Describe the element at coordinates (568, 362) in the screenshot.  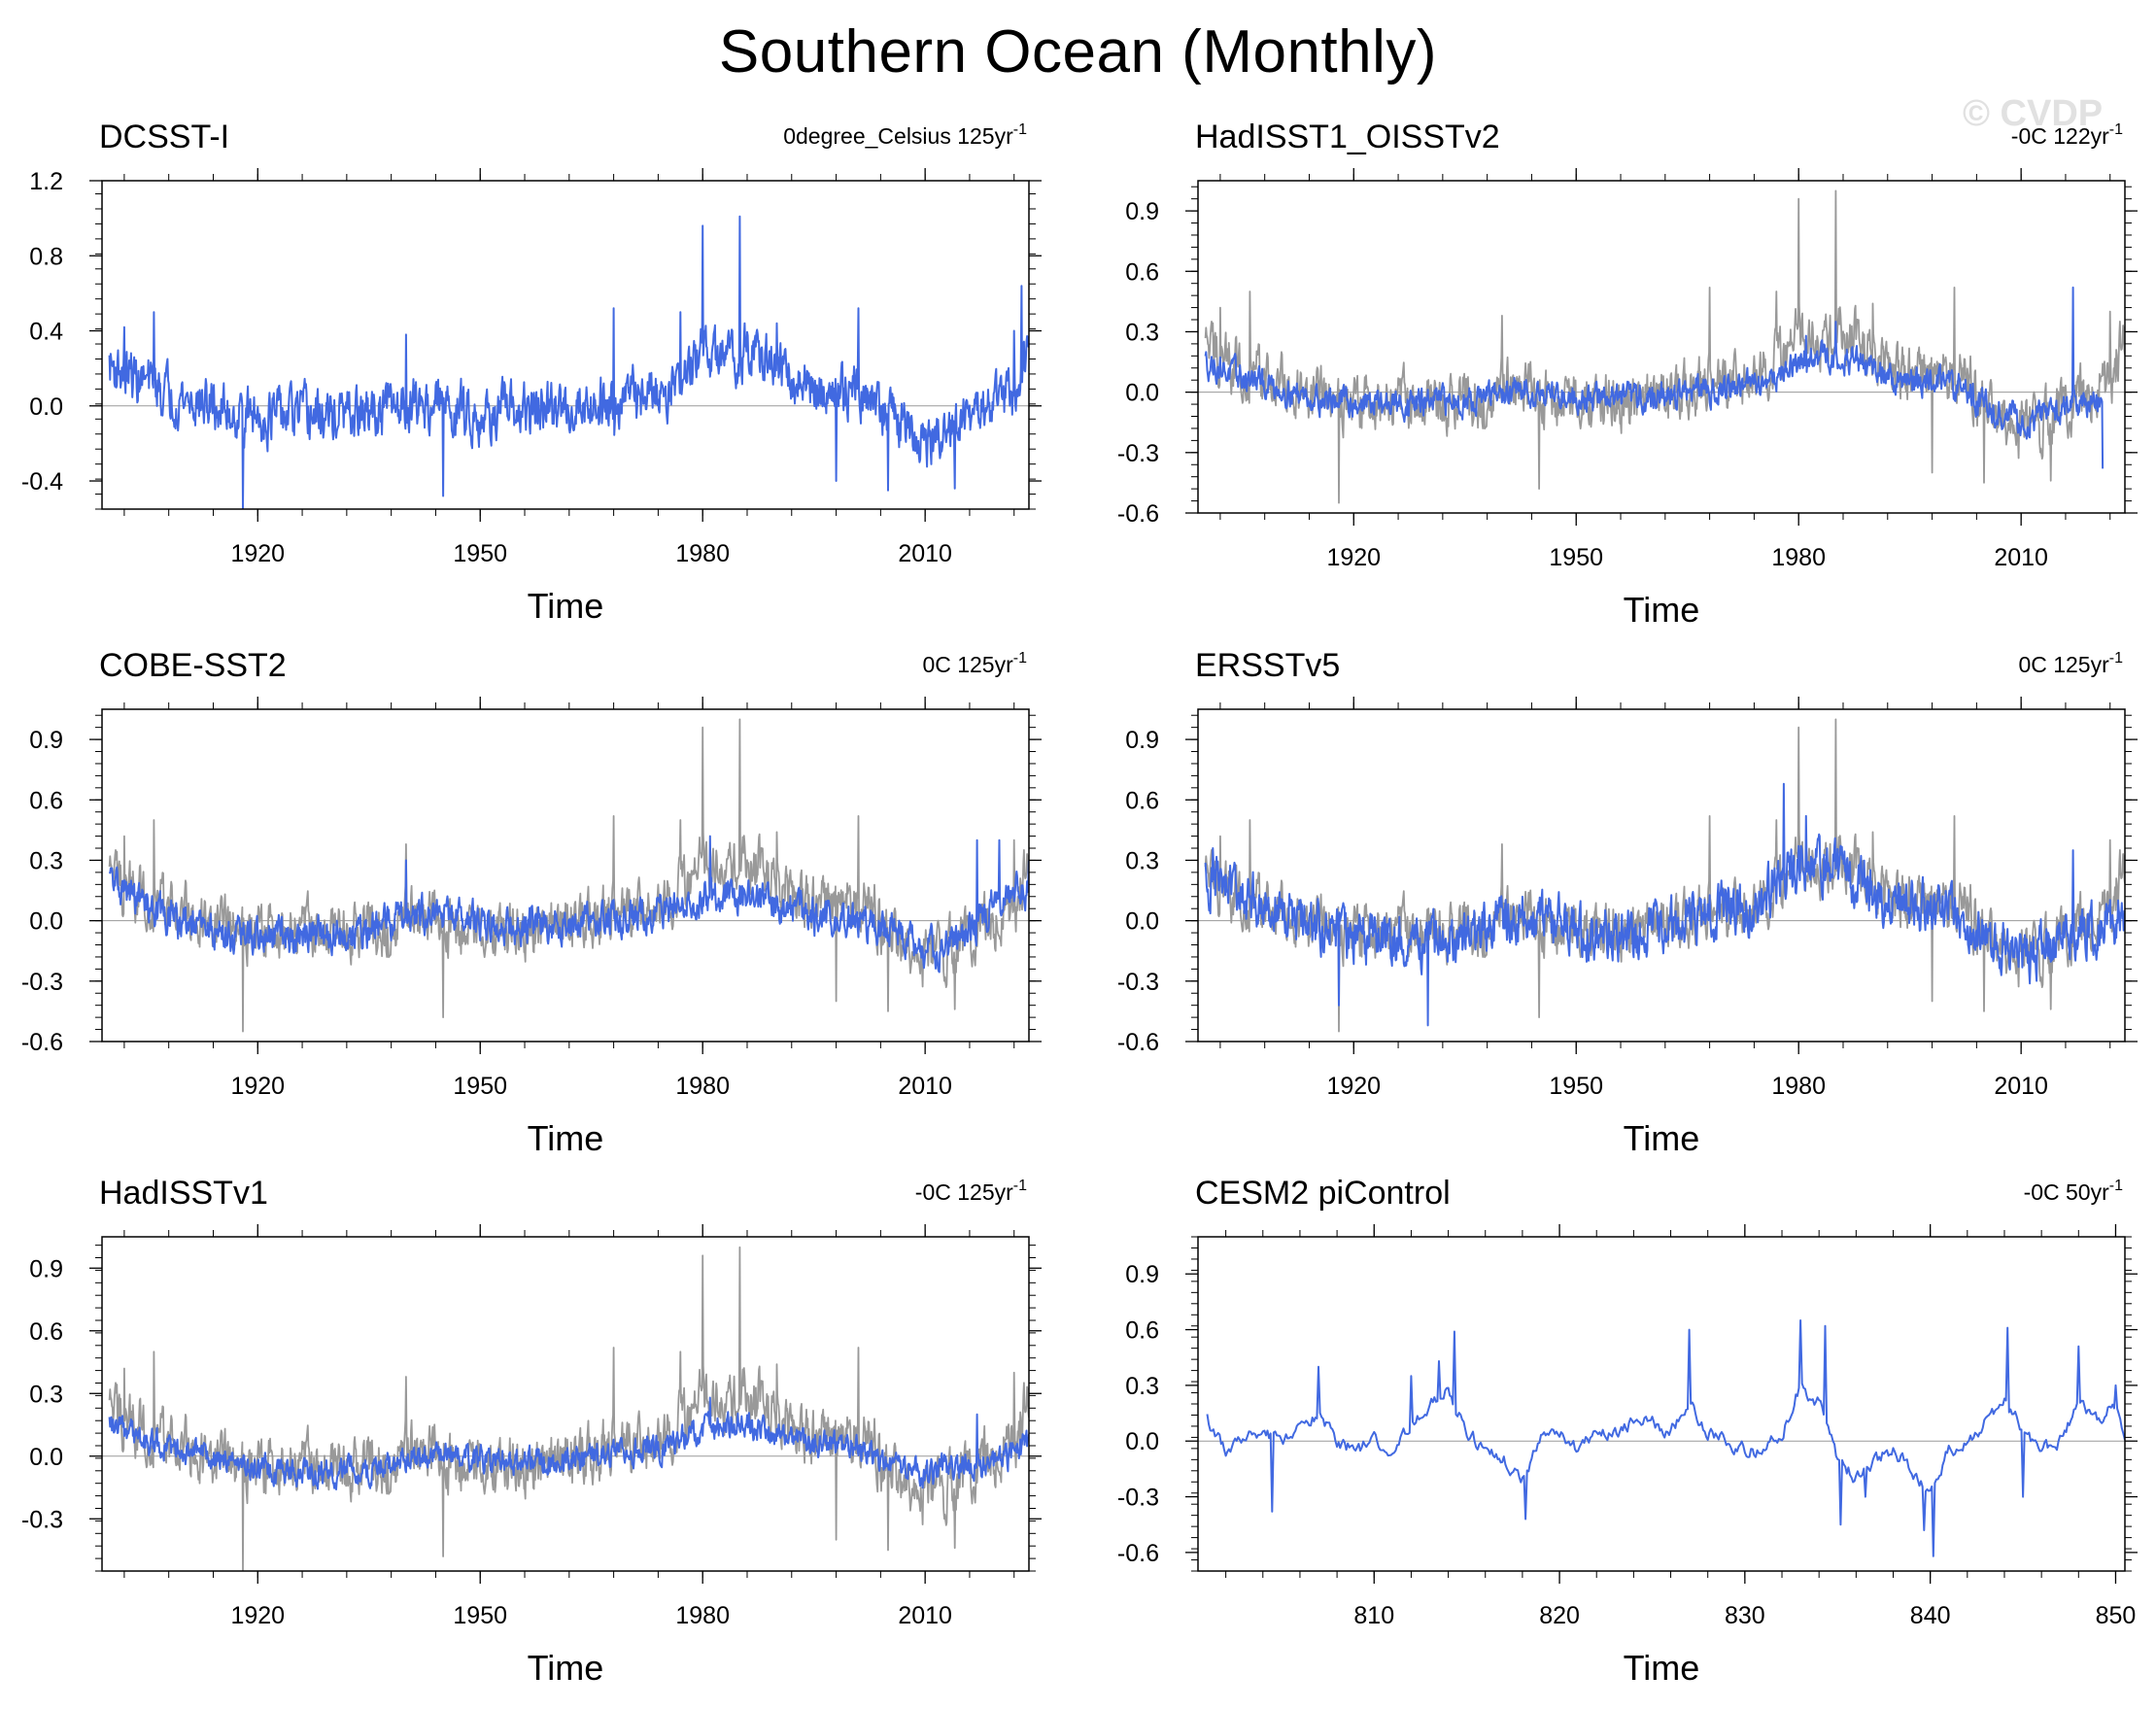
I see `series-line-dcsst-i` at that location.